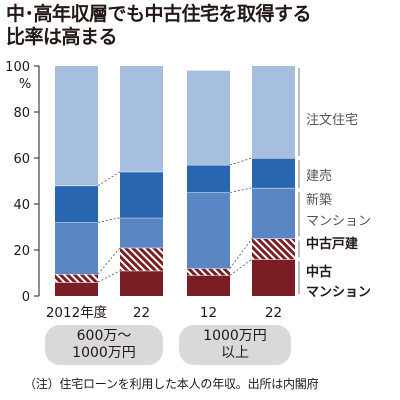  I want to click on y-tick-label: 60, so click(21, 159).